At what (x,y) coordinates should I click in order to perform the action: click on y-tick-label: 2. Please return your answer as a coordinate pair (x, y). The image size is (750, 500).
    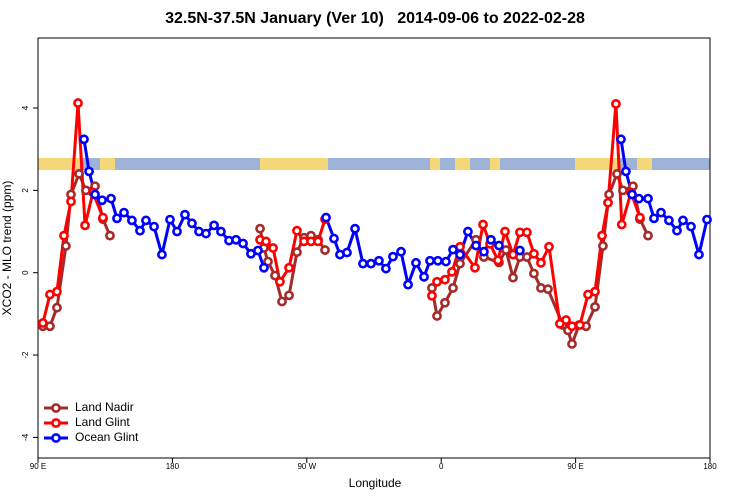
    Looking at the image, I should click on (25, 190).